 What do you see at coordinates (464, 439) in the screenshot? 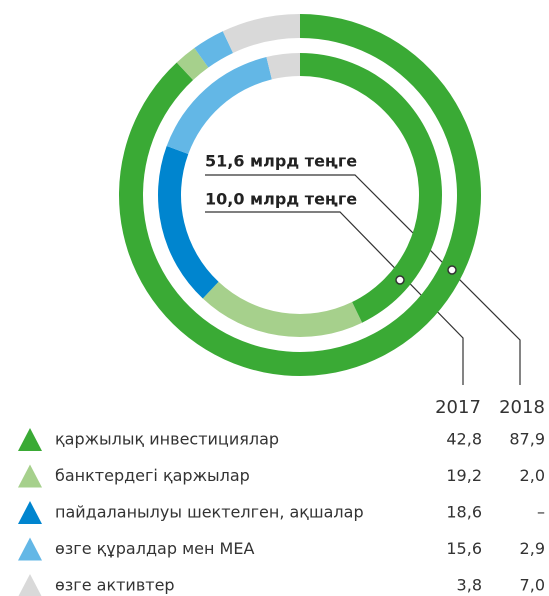
I see `value-label: 42,8` at bounding box center [464, 439].